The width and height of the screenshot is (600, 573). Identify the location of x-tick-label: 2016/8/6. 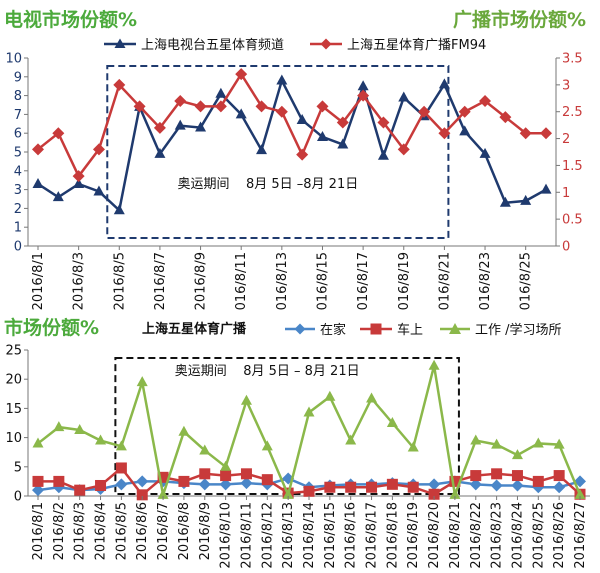
(142, 531).